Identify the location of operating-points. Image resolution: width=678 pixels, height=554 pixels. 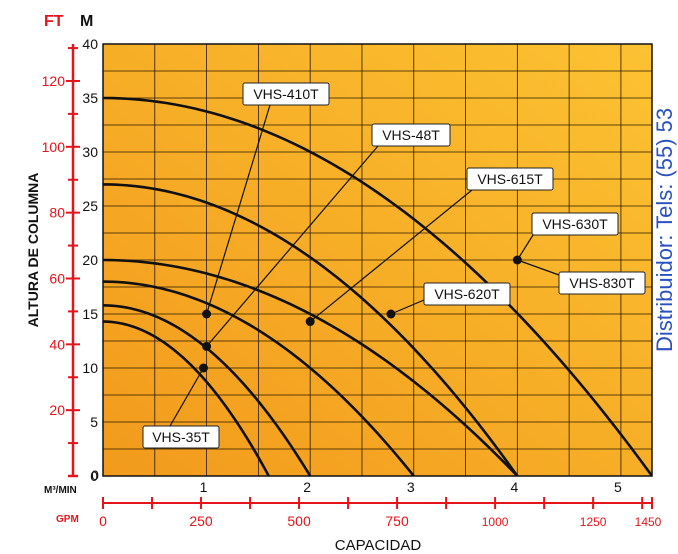
(360, 314).